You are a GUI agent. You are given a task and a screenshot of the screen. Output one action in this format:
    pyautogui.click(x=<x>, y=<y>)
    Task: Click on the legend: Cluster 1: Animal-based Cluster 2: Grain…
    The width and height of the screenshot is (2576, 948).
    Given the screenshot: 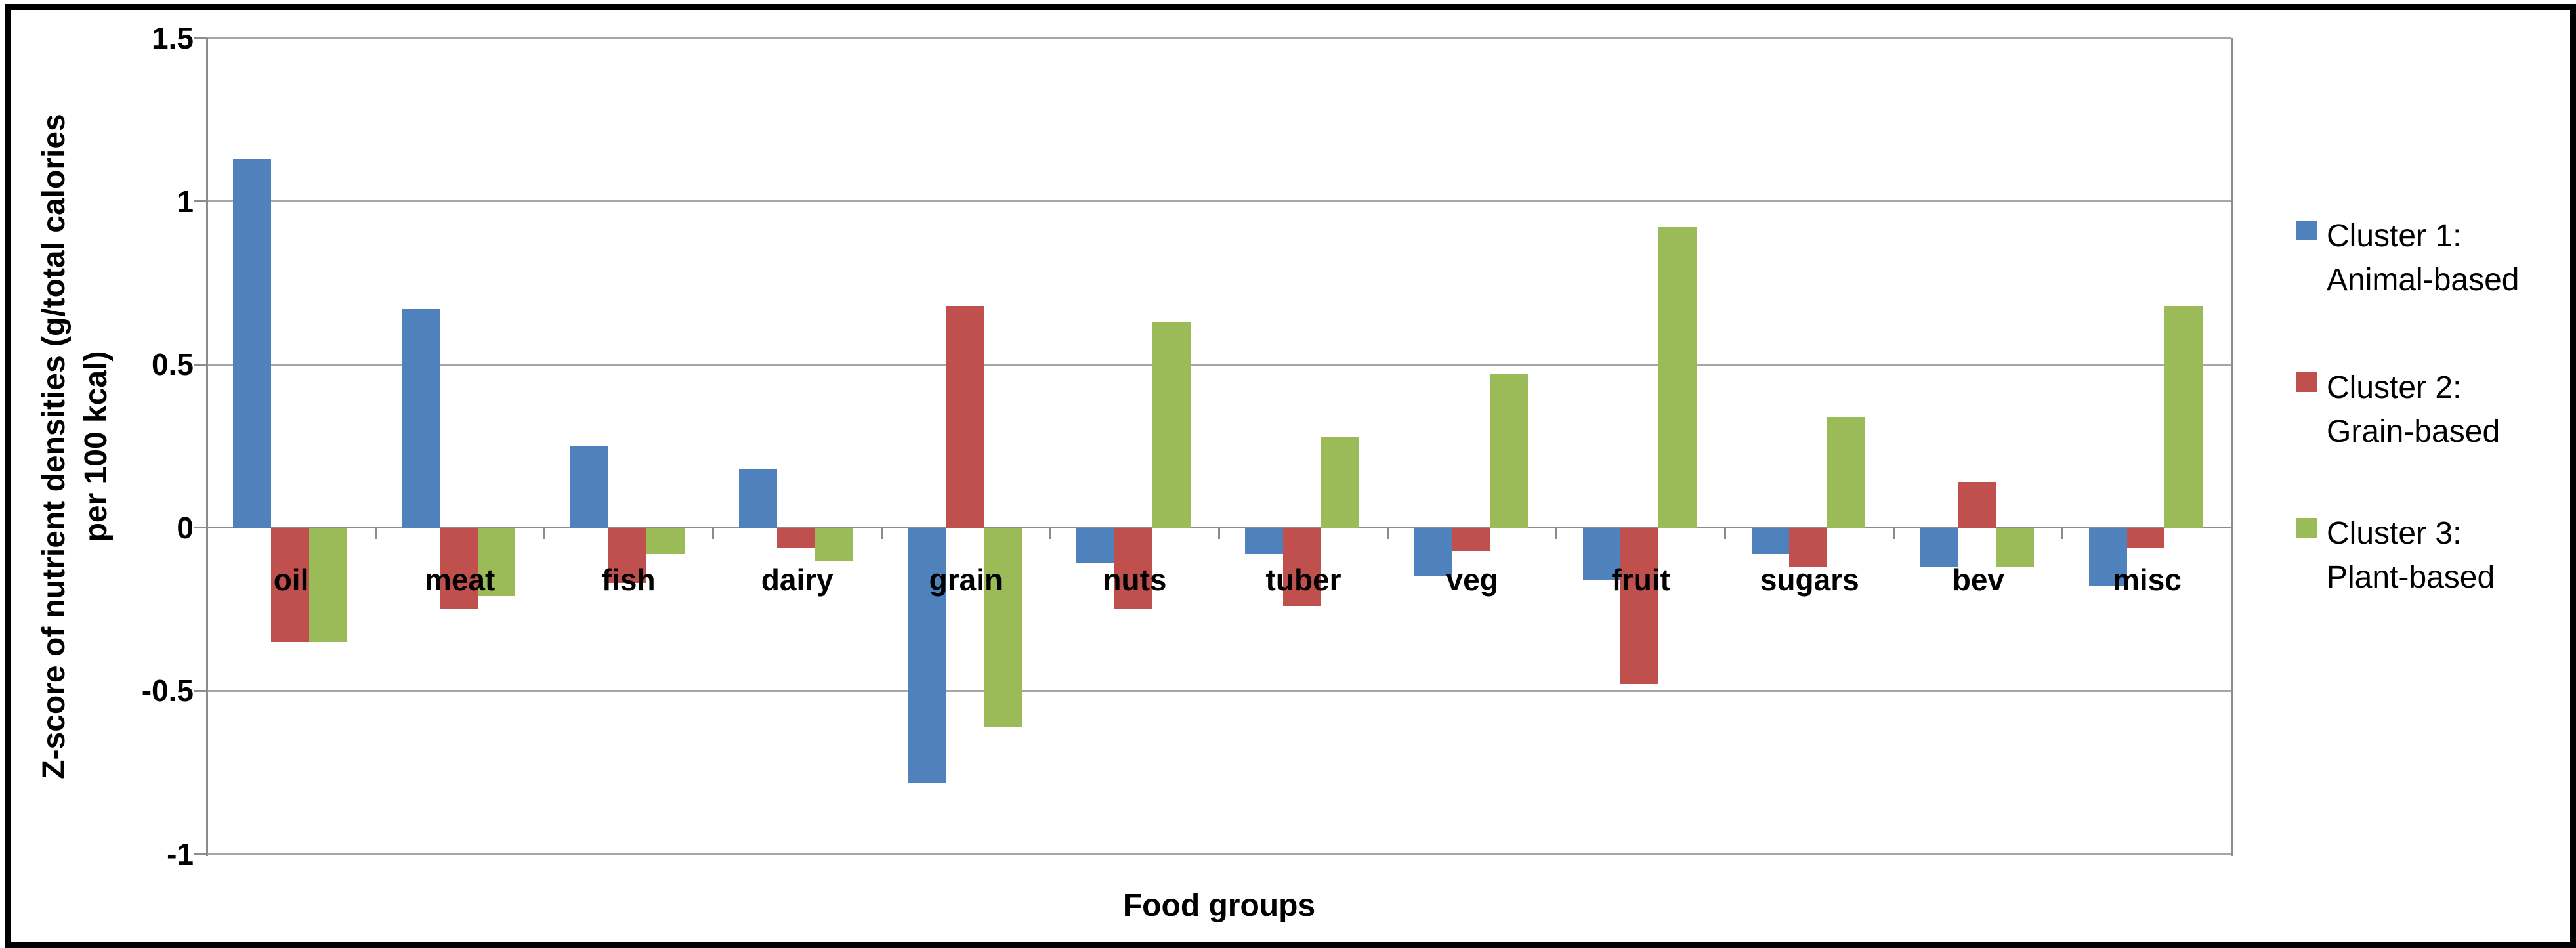 What is the action you would take?
    pyautogui.click(x=2427, y=473)
    